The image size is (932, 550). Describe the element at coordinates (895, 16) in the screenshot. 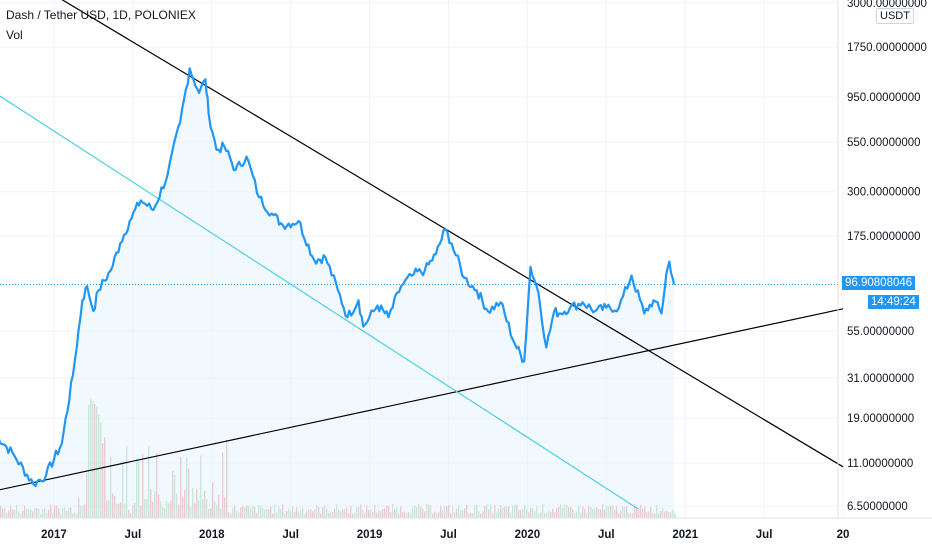

I see `currency-badge: USDT` at that location.